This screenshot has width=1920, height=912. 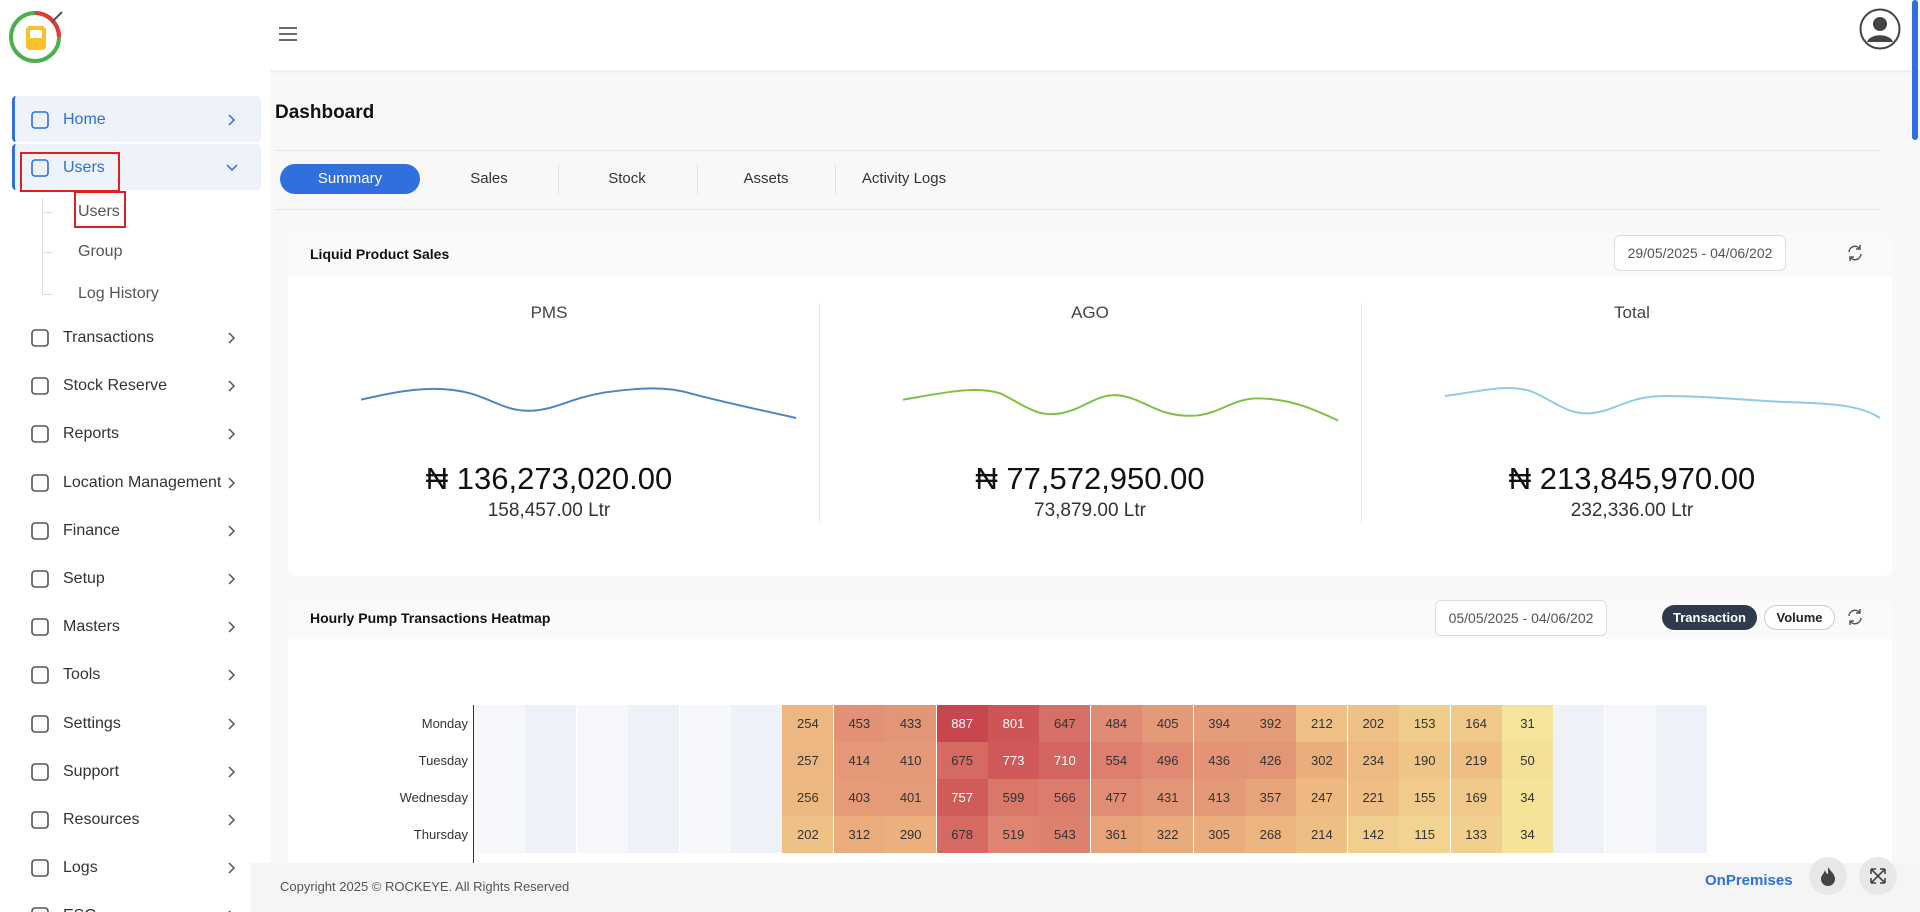 What do you see at coordinates (1090, 478) in the screenshot?
I see `product-amount: ₦ 77,572,950.00` at bounding box center [1090, 478].